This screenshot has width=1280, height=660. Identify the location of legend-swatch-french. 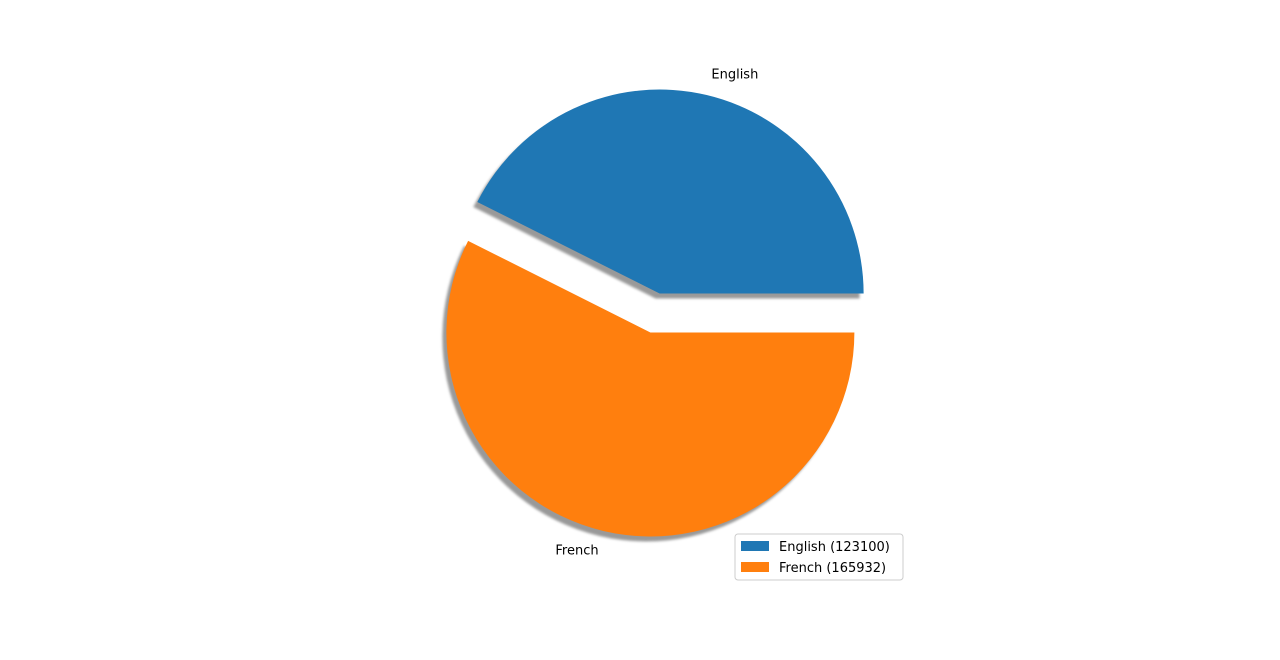
(755, 567).